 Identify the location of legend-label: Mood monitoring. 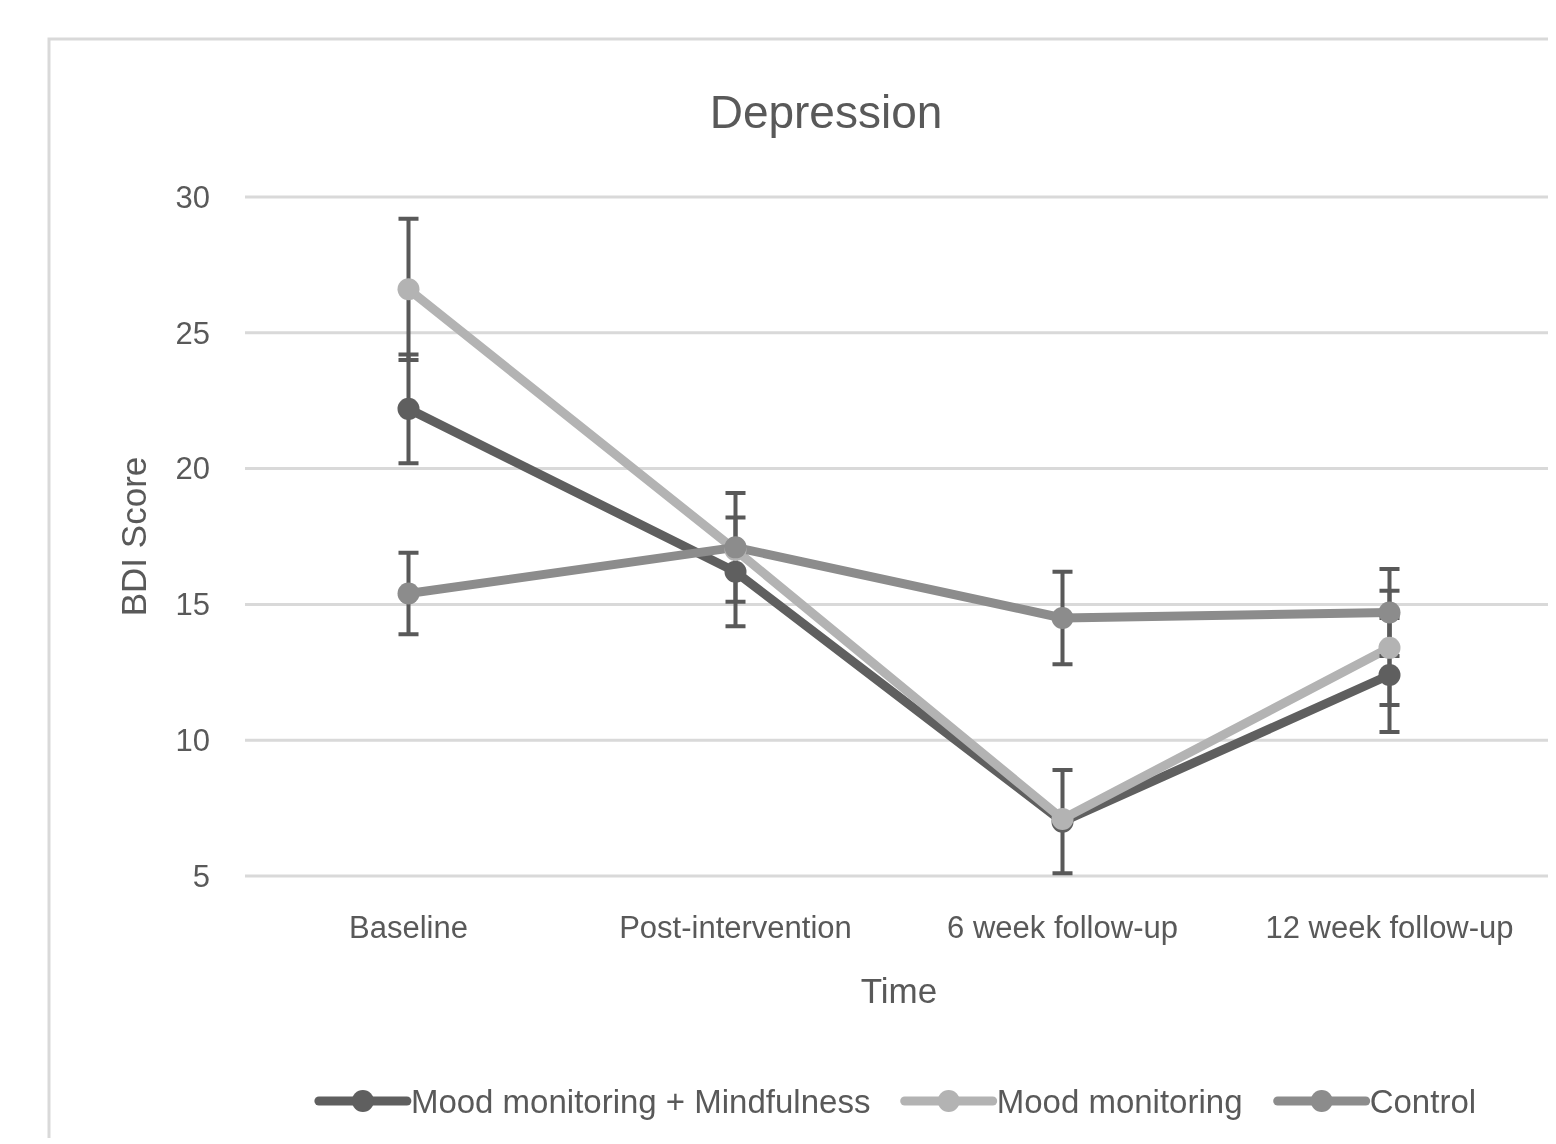
(1119, 1101).